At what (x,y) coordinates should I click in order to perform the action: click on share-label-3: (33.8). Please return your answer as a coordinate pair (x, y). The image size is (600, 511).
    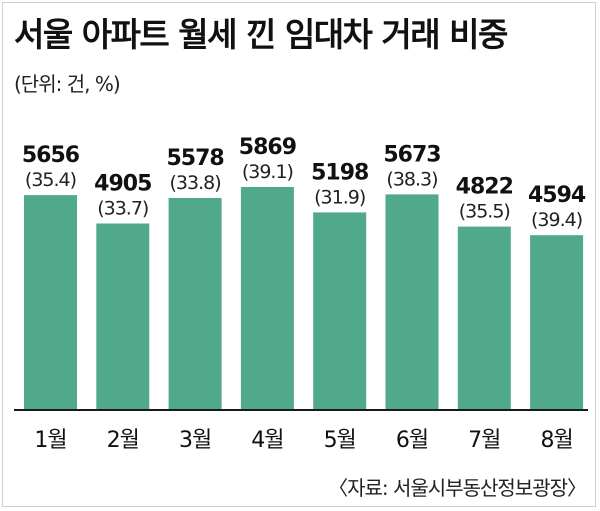
    Looking at the image, I should click on (195, 183).